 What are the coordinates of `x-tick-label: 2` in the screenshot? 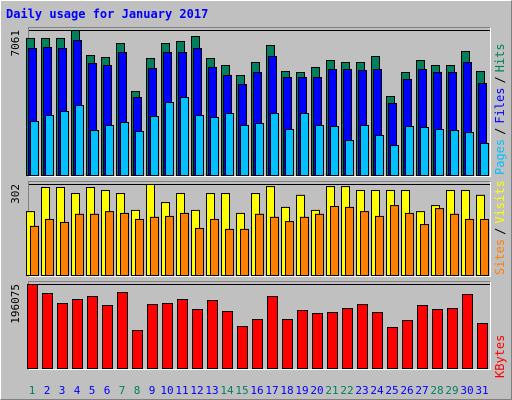 It's located at (47, 390).